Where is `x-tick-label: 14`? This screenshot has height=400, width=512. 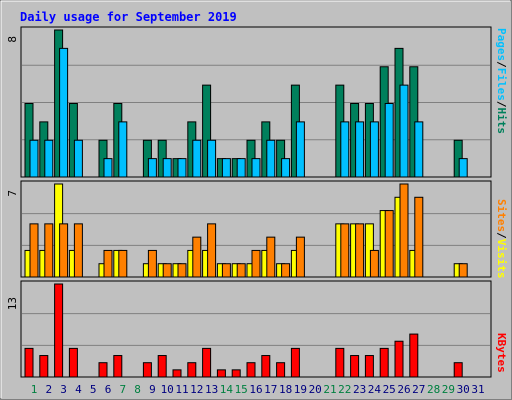 x-tick-label: 14 is located at coordinates (227, 389).